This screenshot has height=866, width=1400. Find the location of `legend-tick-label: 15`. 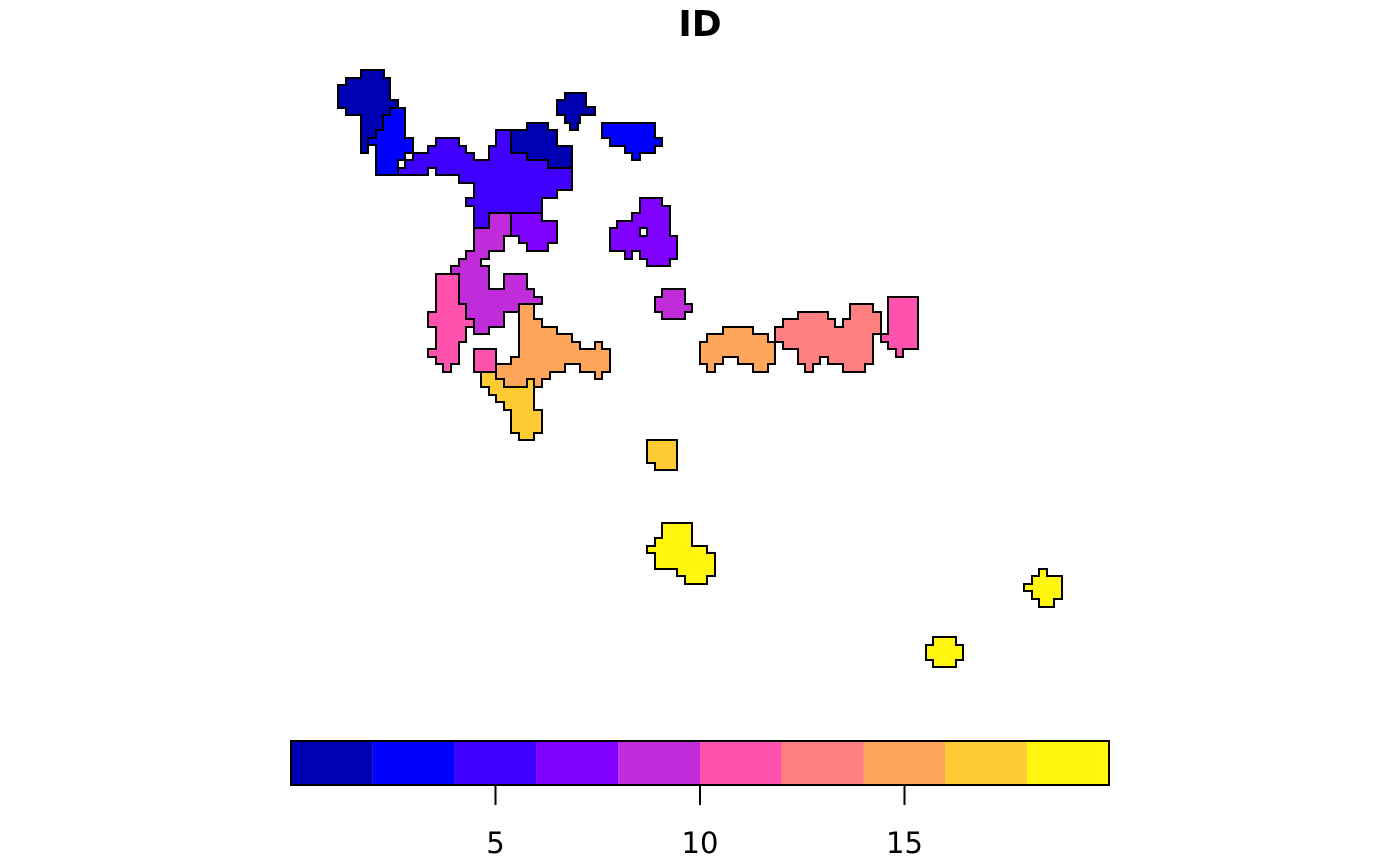

legend-tick-label: 15 is located at coordinates (904, 843).